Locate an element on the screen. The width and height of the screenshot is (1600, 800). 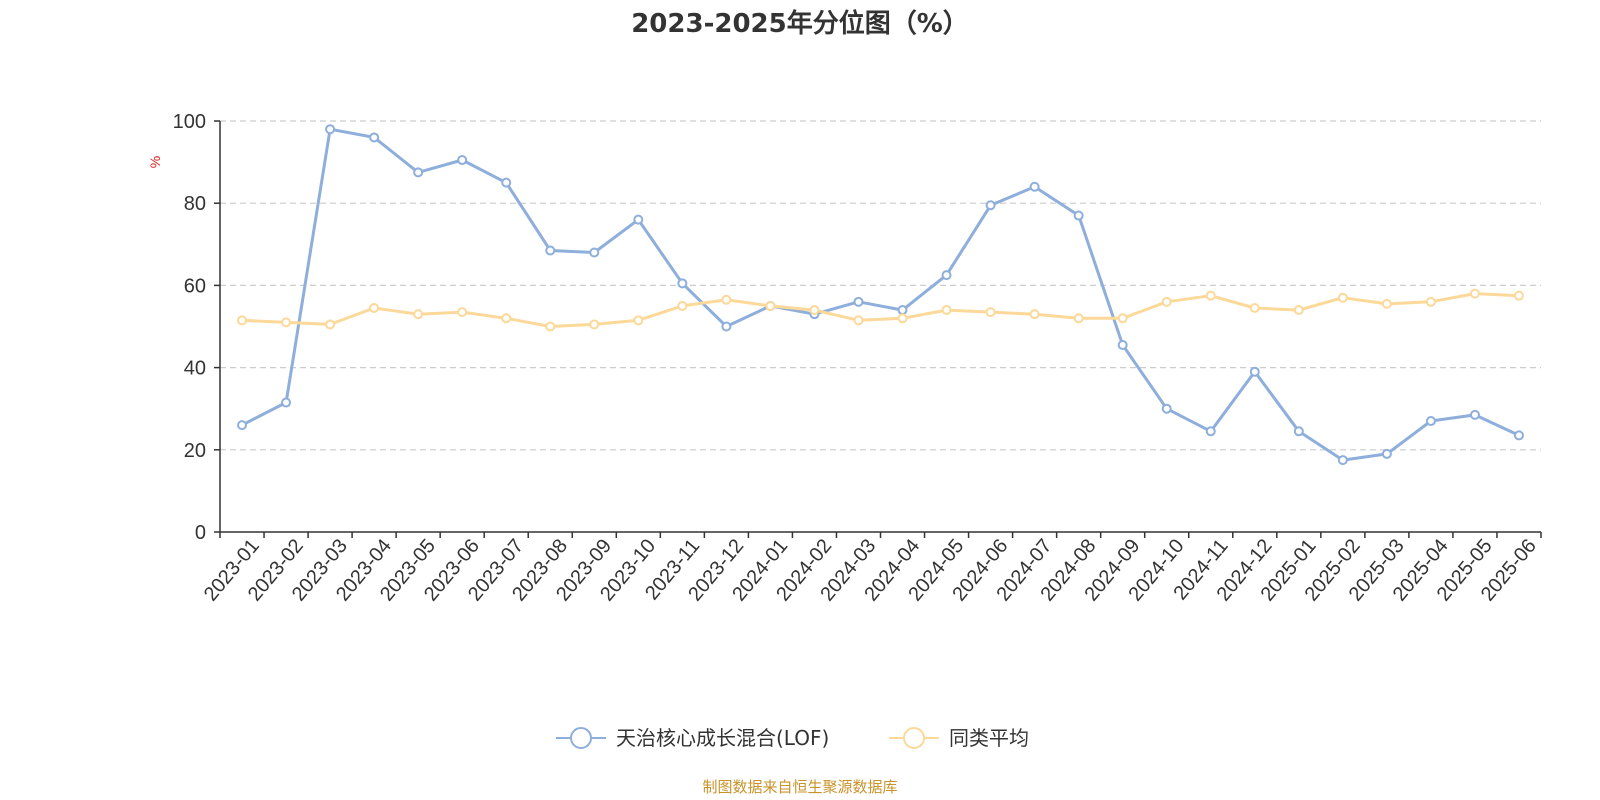
y-tick-label: 80 is located at coordinates (195, 204).